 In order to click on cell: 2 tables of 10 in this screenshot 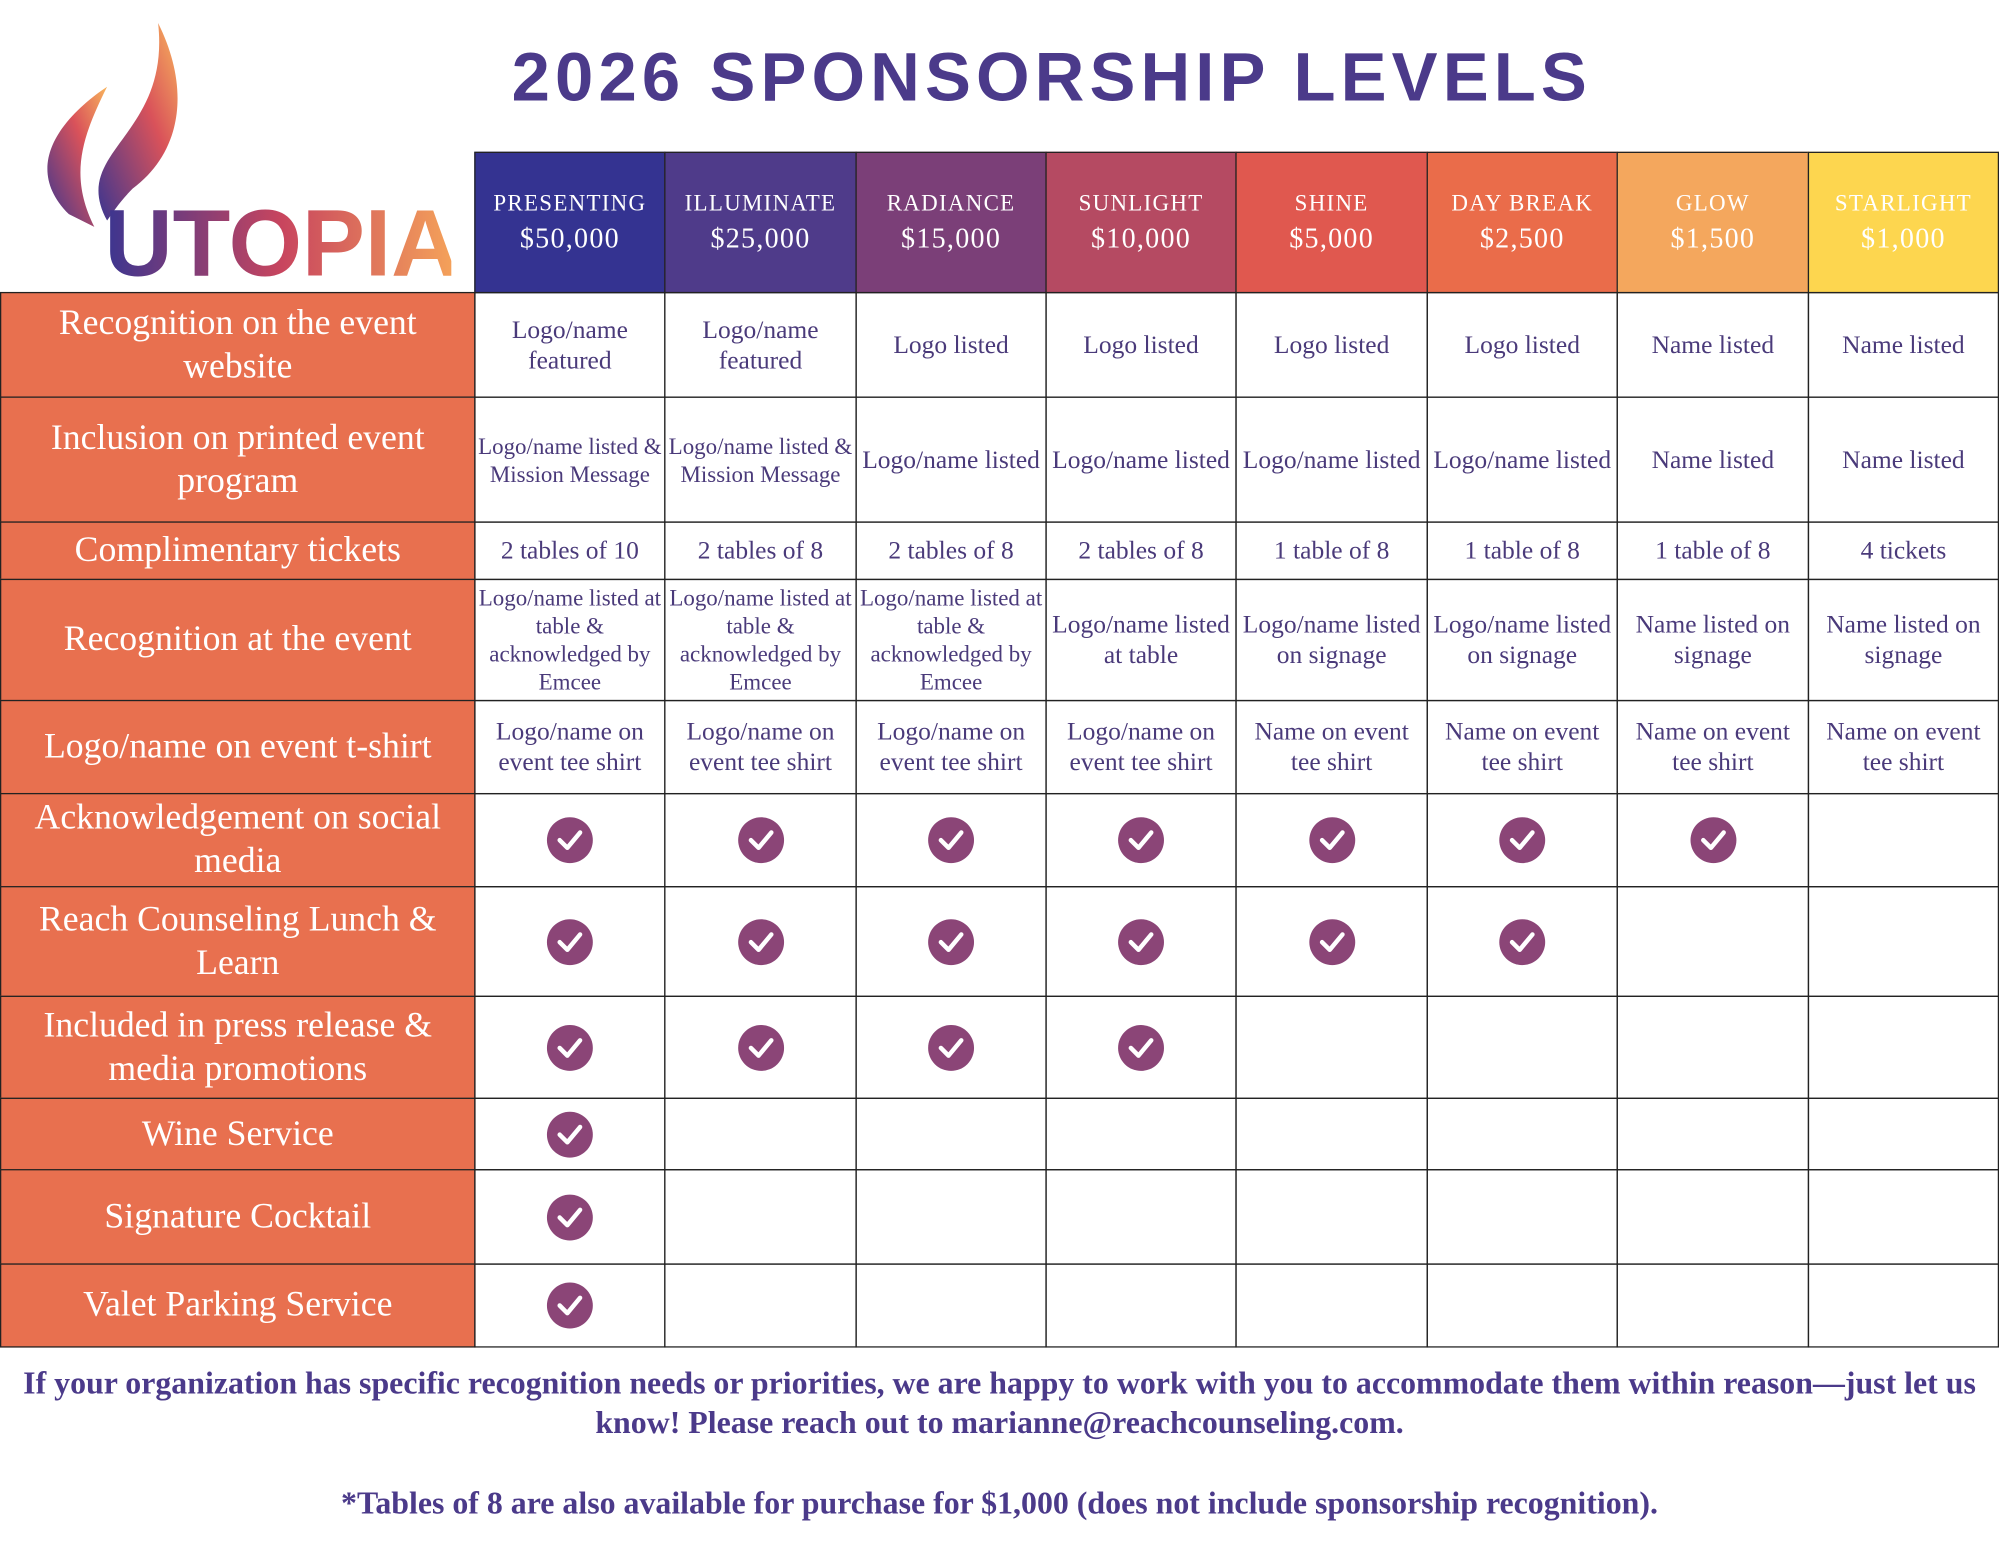, I will do `click(570, 551)`.